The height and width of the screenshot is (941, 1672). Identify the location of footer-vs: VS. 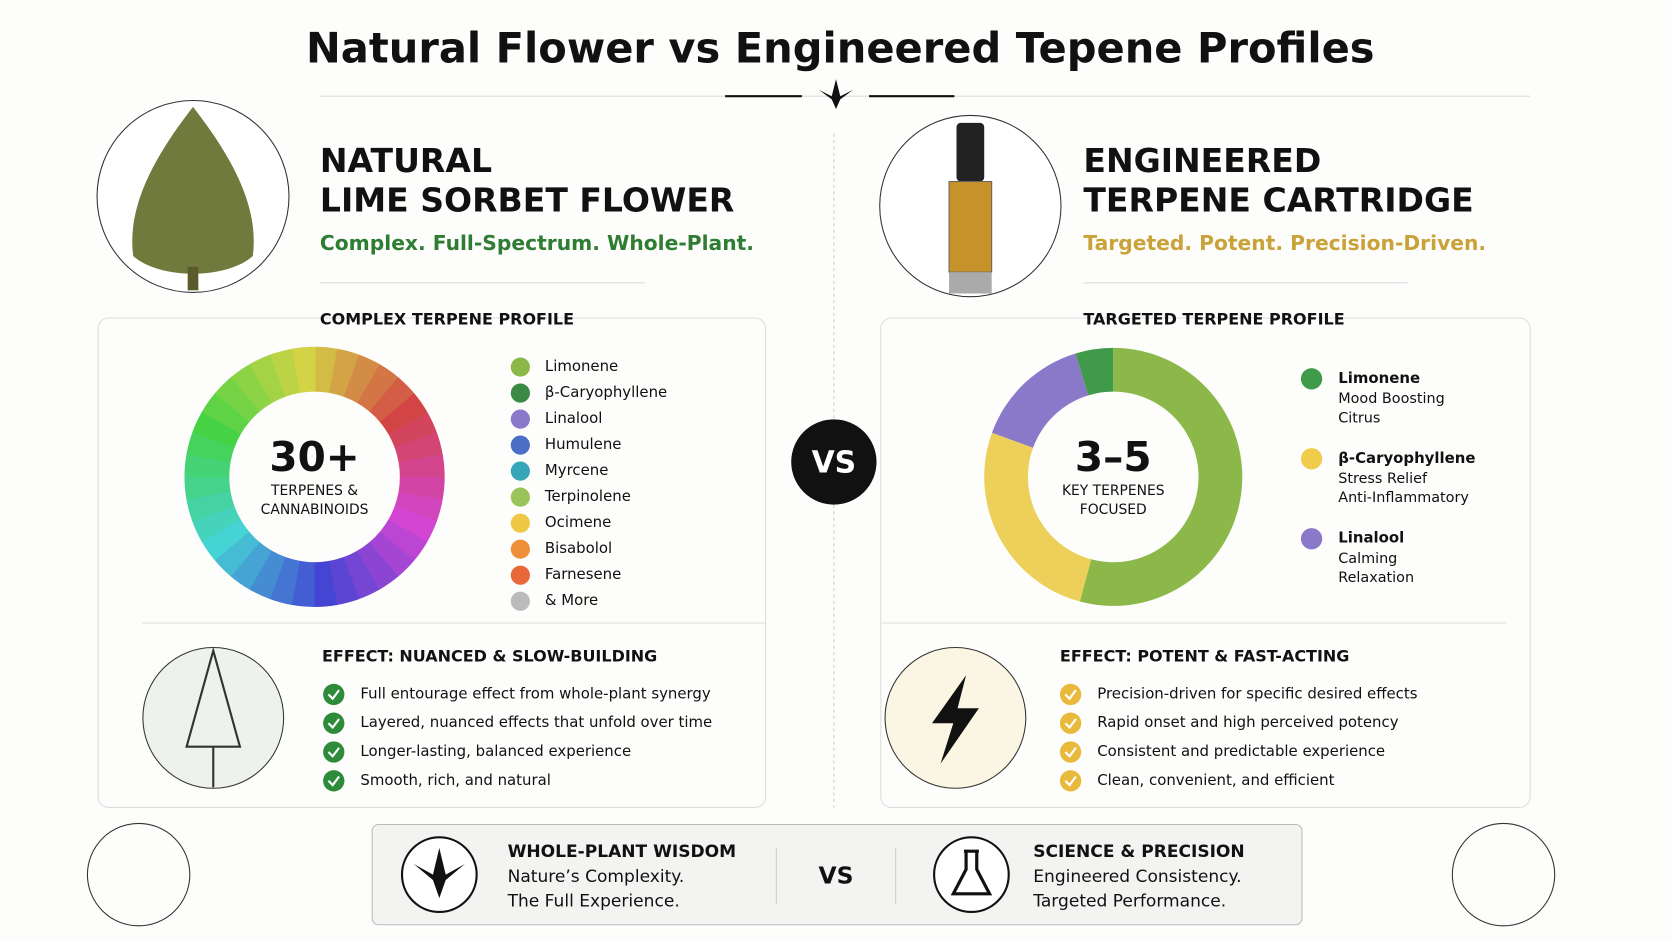
(835, 875).